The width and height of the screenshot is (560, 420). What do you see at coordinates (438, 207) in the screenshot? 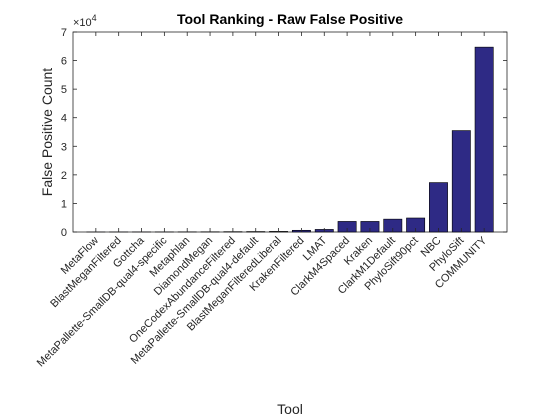
I see `bar-nbc` at bounding box center [438, 207].